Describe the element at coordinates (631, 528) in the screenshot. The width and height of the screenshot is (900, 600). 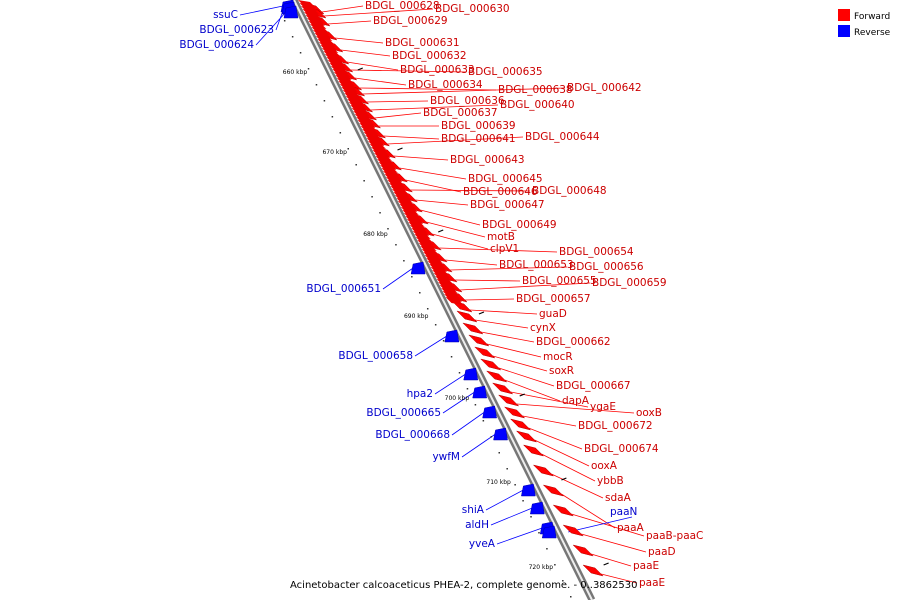
I see `forward-gene-label: paaA` at that location.